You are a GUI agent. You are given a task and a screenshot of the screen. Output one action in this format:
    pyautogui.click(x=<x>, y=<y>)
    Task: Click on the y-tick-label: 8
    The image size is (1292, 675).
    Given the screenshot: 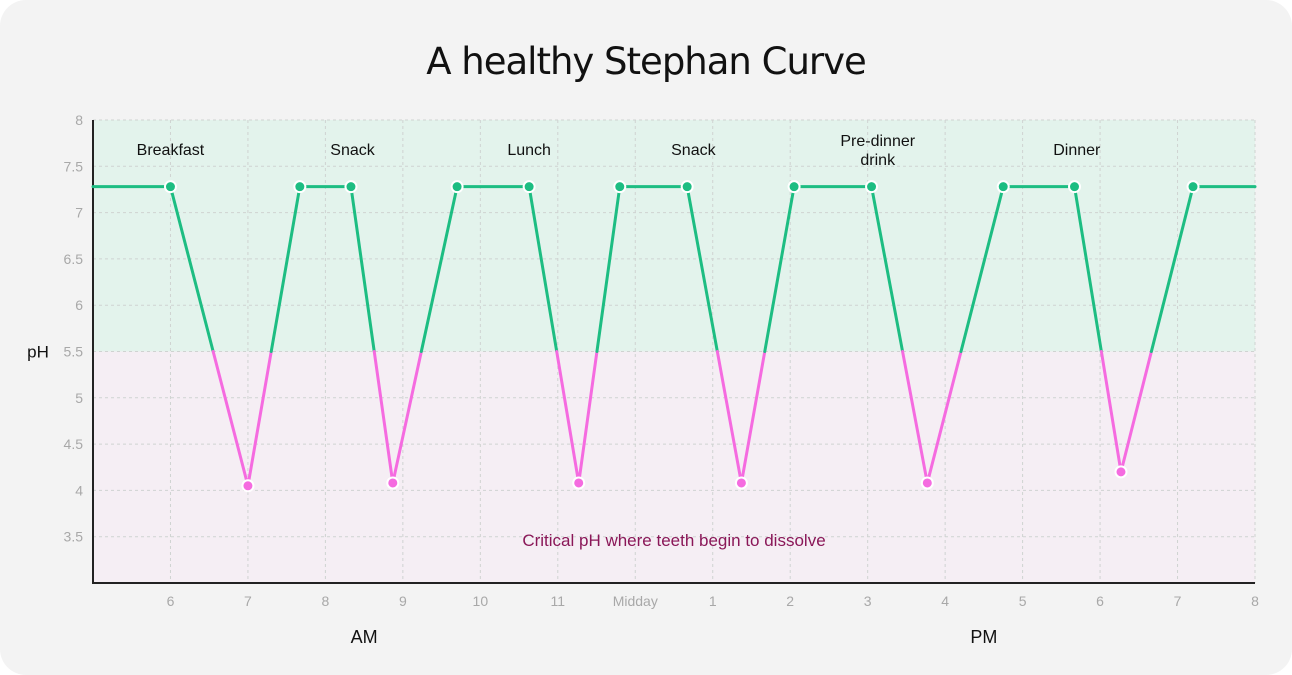 What is the action you would take?
    pyautogui.click(x=79, y=120)
    